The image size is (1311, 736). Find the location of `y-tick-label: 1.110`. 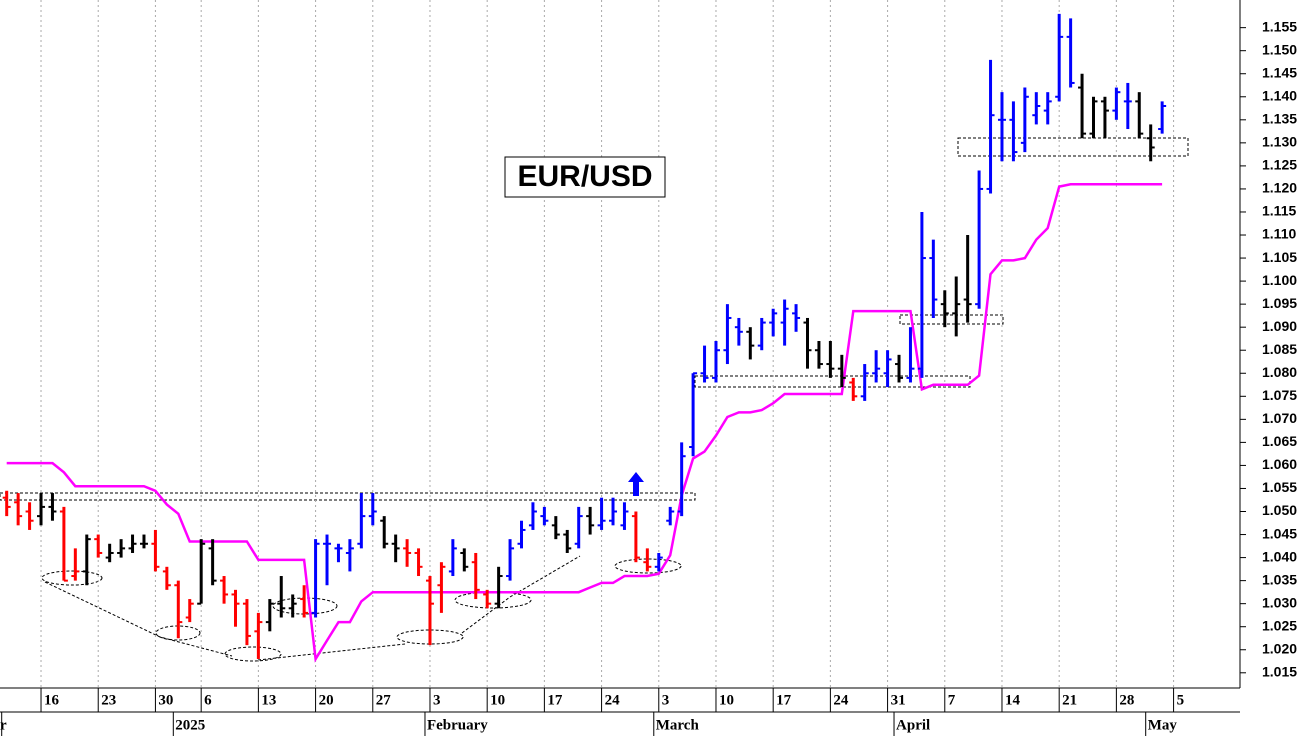

y-tick-label: 1.110 is located at coordinates (1279, 234).